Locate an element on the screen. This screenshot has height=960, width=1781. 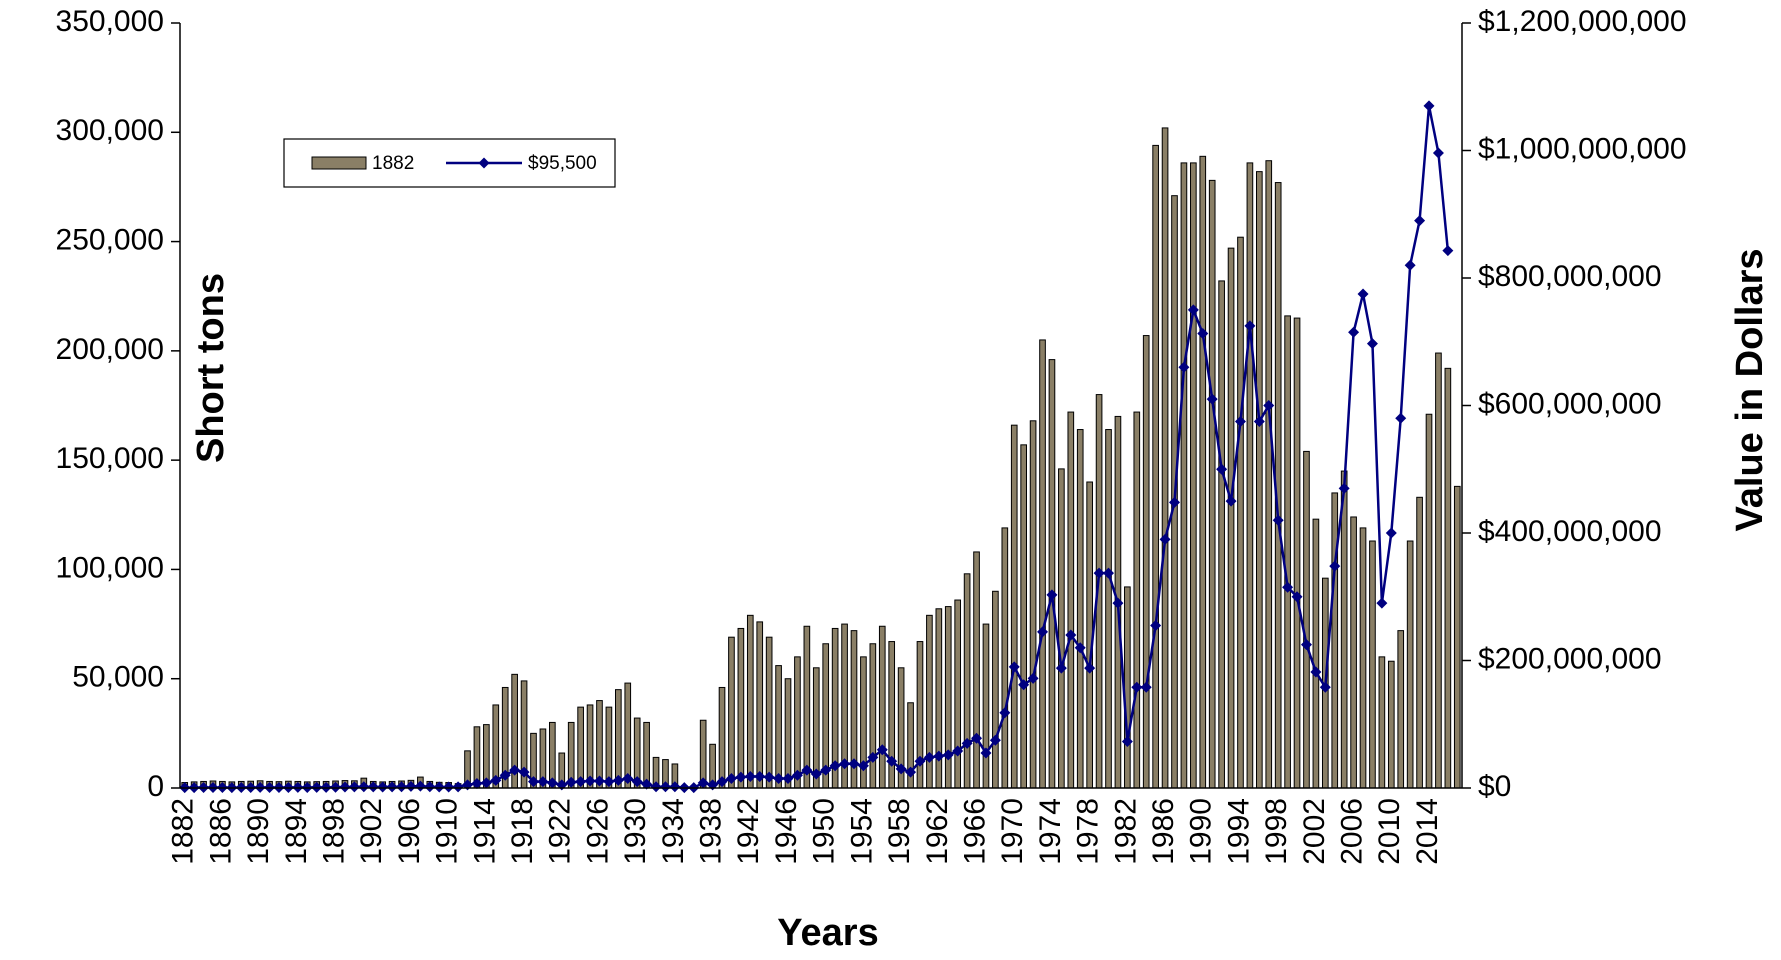
x-tick-label: 1990 is located at coordinates (1201, 831).